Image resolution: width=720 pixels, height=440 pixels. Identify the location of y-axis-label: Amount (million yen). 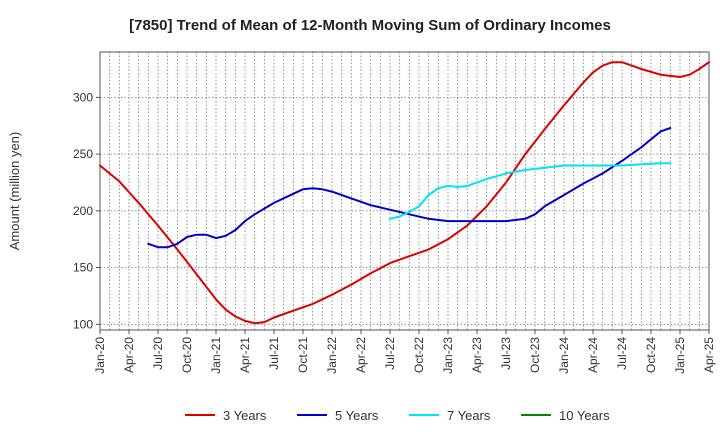
(14, 191).